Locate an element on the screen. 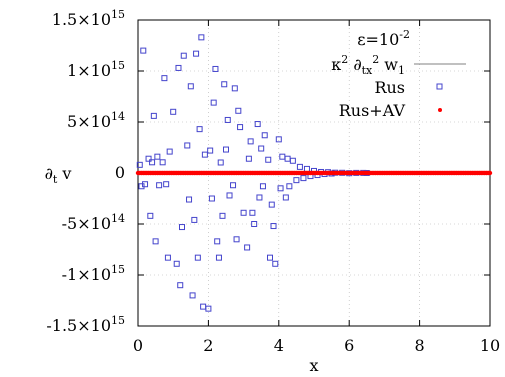 The image size is (505, 377). x-tick-label: 6 is located at coordinates (349, 345).